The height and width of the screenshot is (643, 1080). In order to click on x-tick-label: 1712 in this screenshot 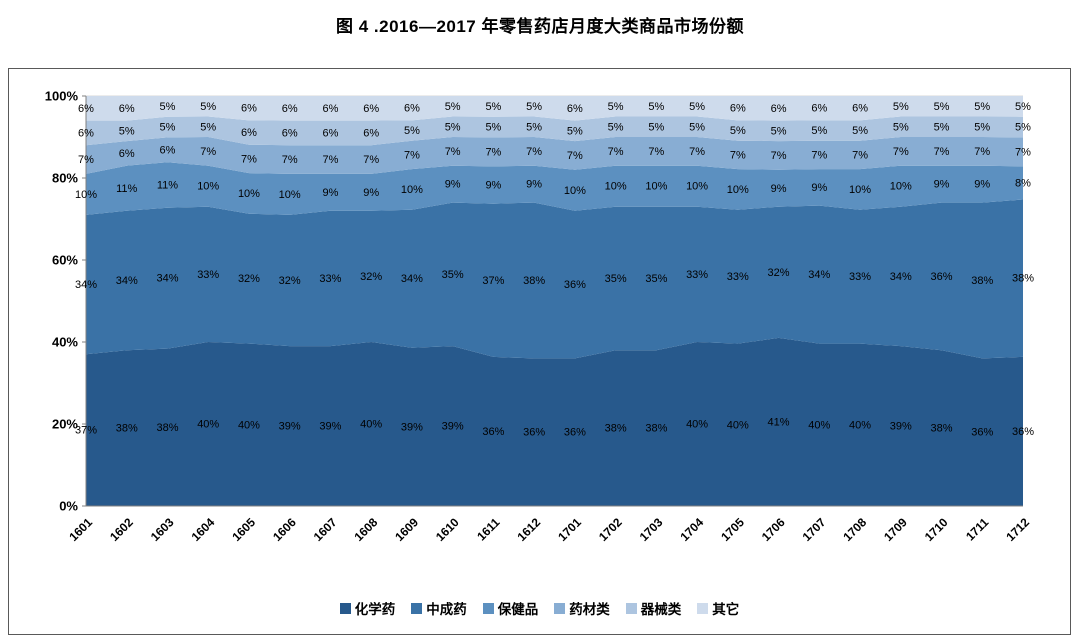, I will do `click(1017, 529)`.